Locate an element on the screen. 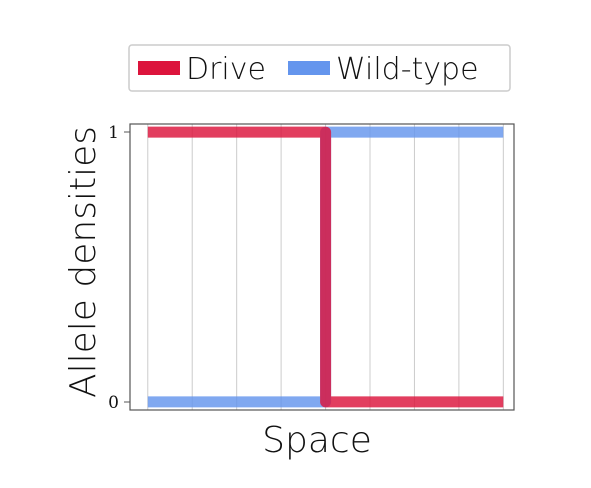 Image resolution: width=591 pixels, height=488 pixels. x-axis-title: Space is located at coordinates (317, 440).